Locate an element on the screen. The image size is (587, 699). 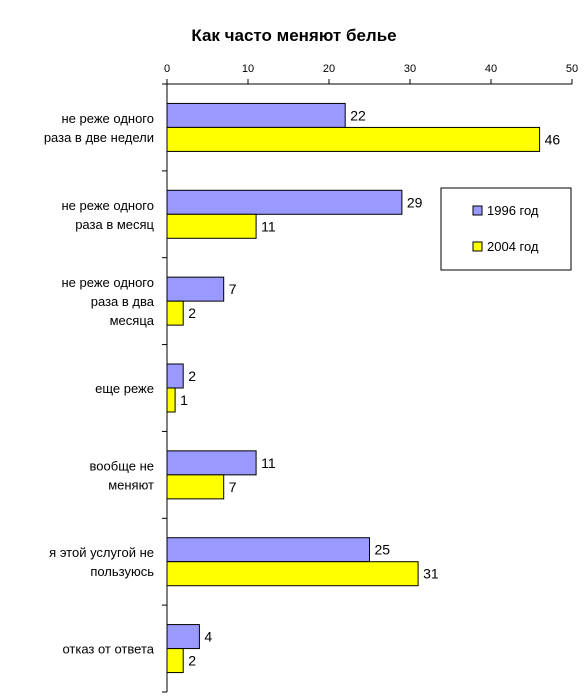
legend: 1996 год 2004 год is located at coordinates (506, 229).